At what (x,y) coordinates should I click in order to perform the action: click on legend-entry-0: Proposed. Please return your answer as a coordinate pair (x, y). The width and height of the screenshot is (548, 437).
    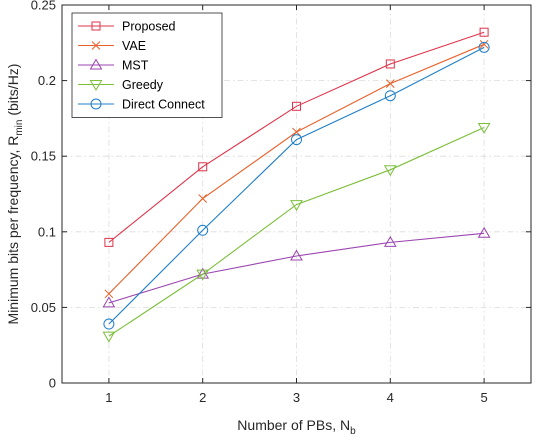
    Looking at the image, I should click on (127, 27).